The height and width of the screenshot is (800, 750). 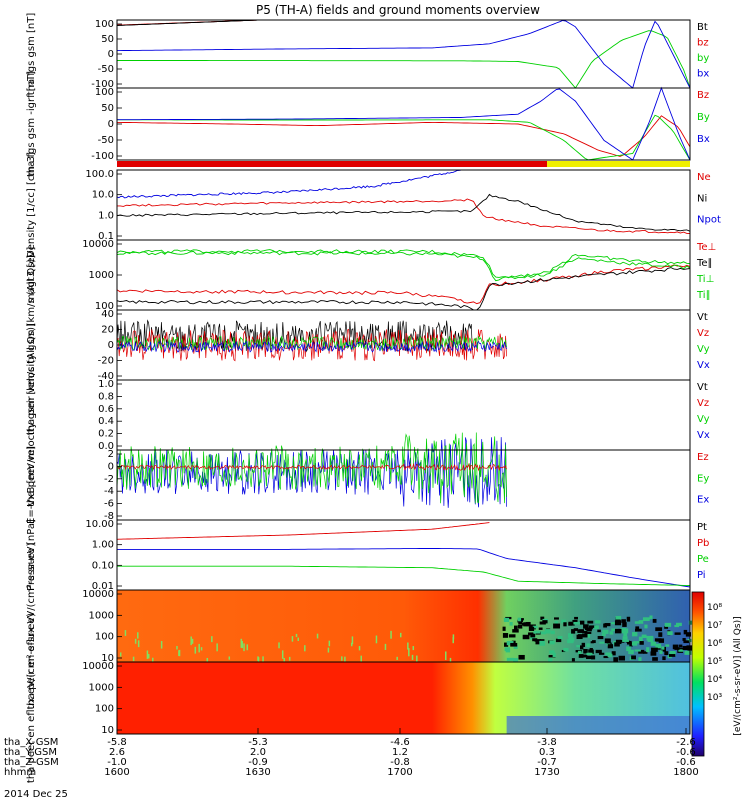 I want to click on mode-bar-fast, so click(x=618, y=164).